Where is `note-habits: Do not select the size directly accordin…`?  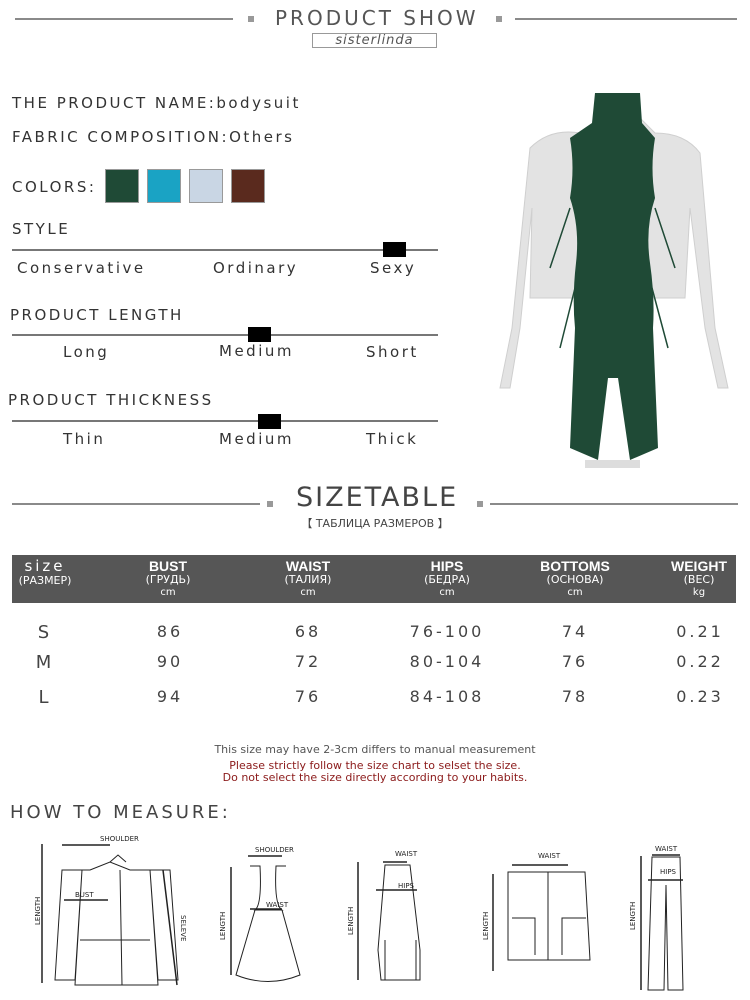
note-habits: Do not select the size directly accordin… is located at coordinates (375, 777).